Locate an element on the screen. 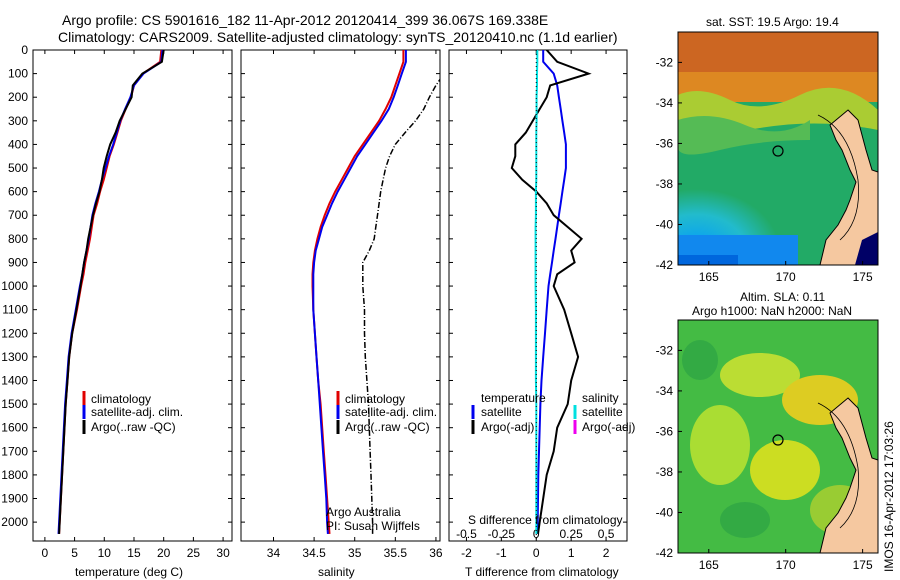 The height and width of the screenshot is (580, 900). x-tick-label: 1 is located at coordinates (571, 553).